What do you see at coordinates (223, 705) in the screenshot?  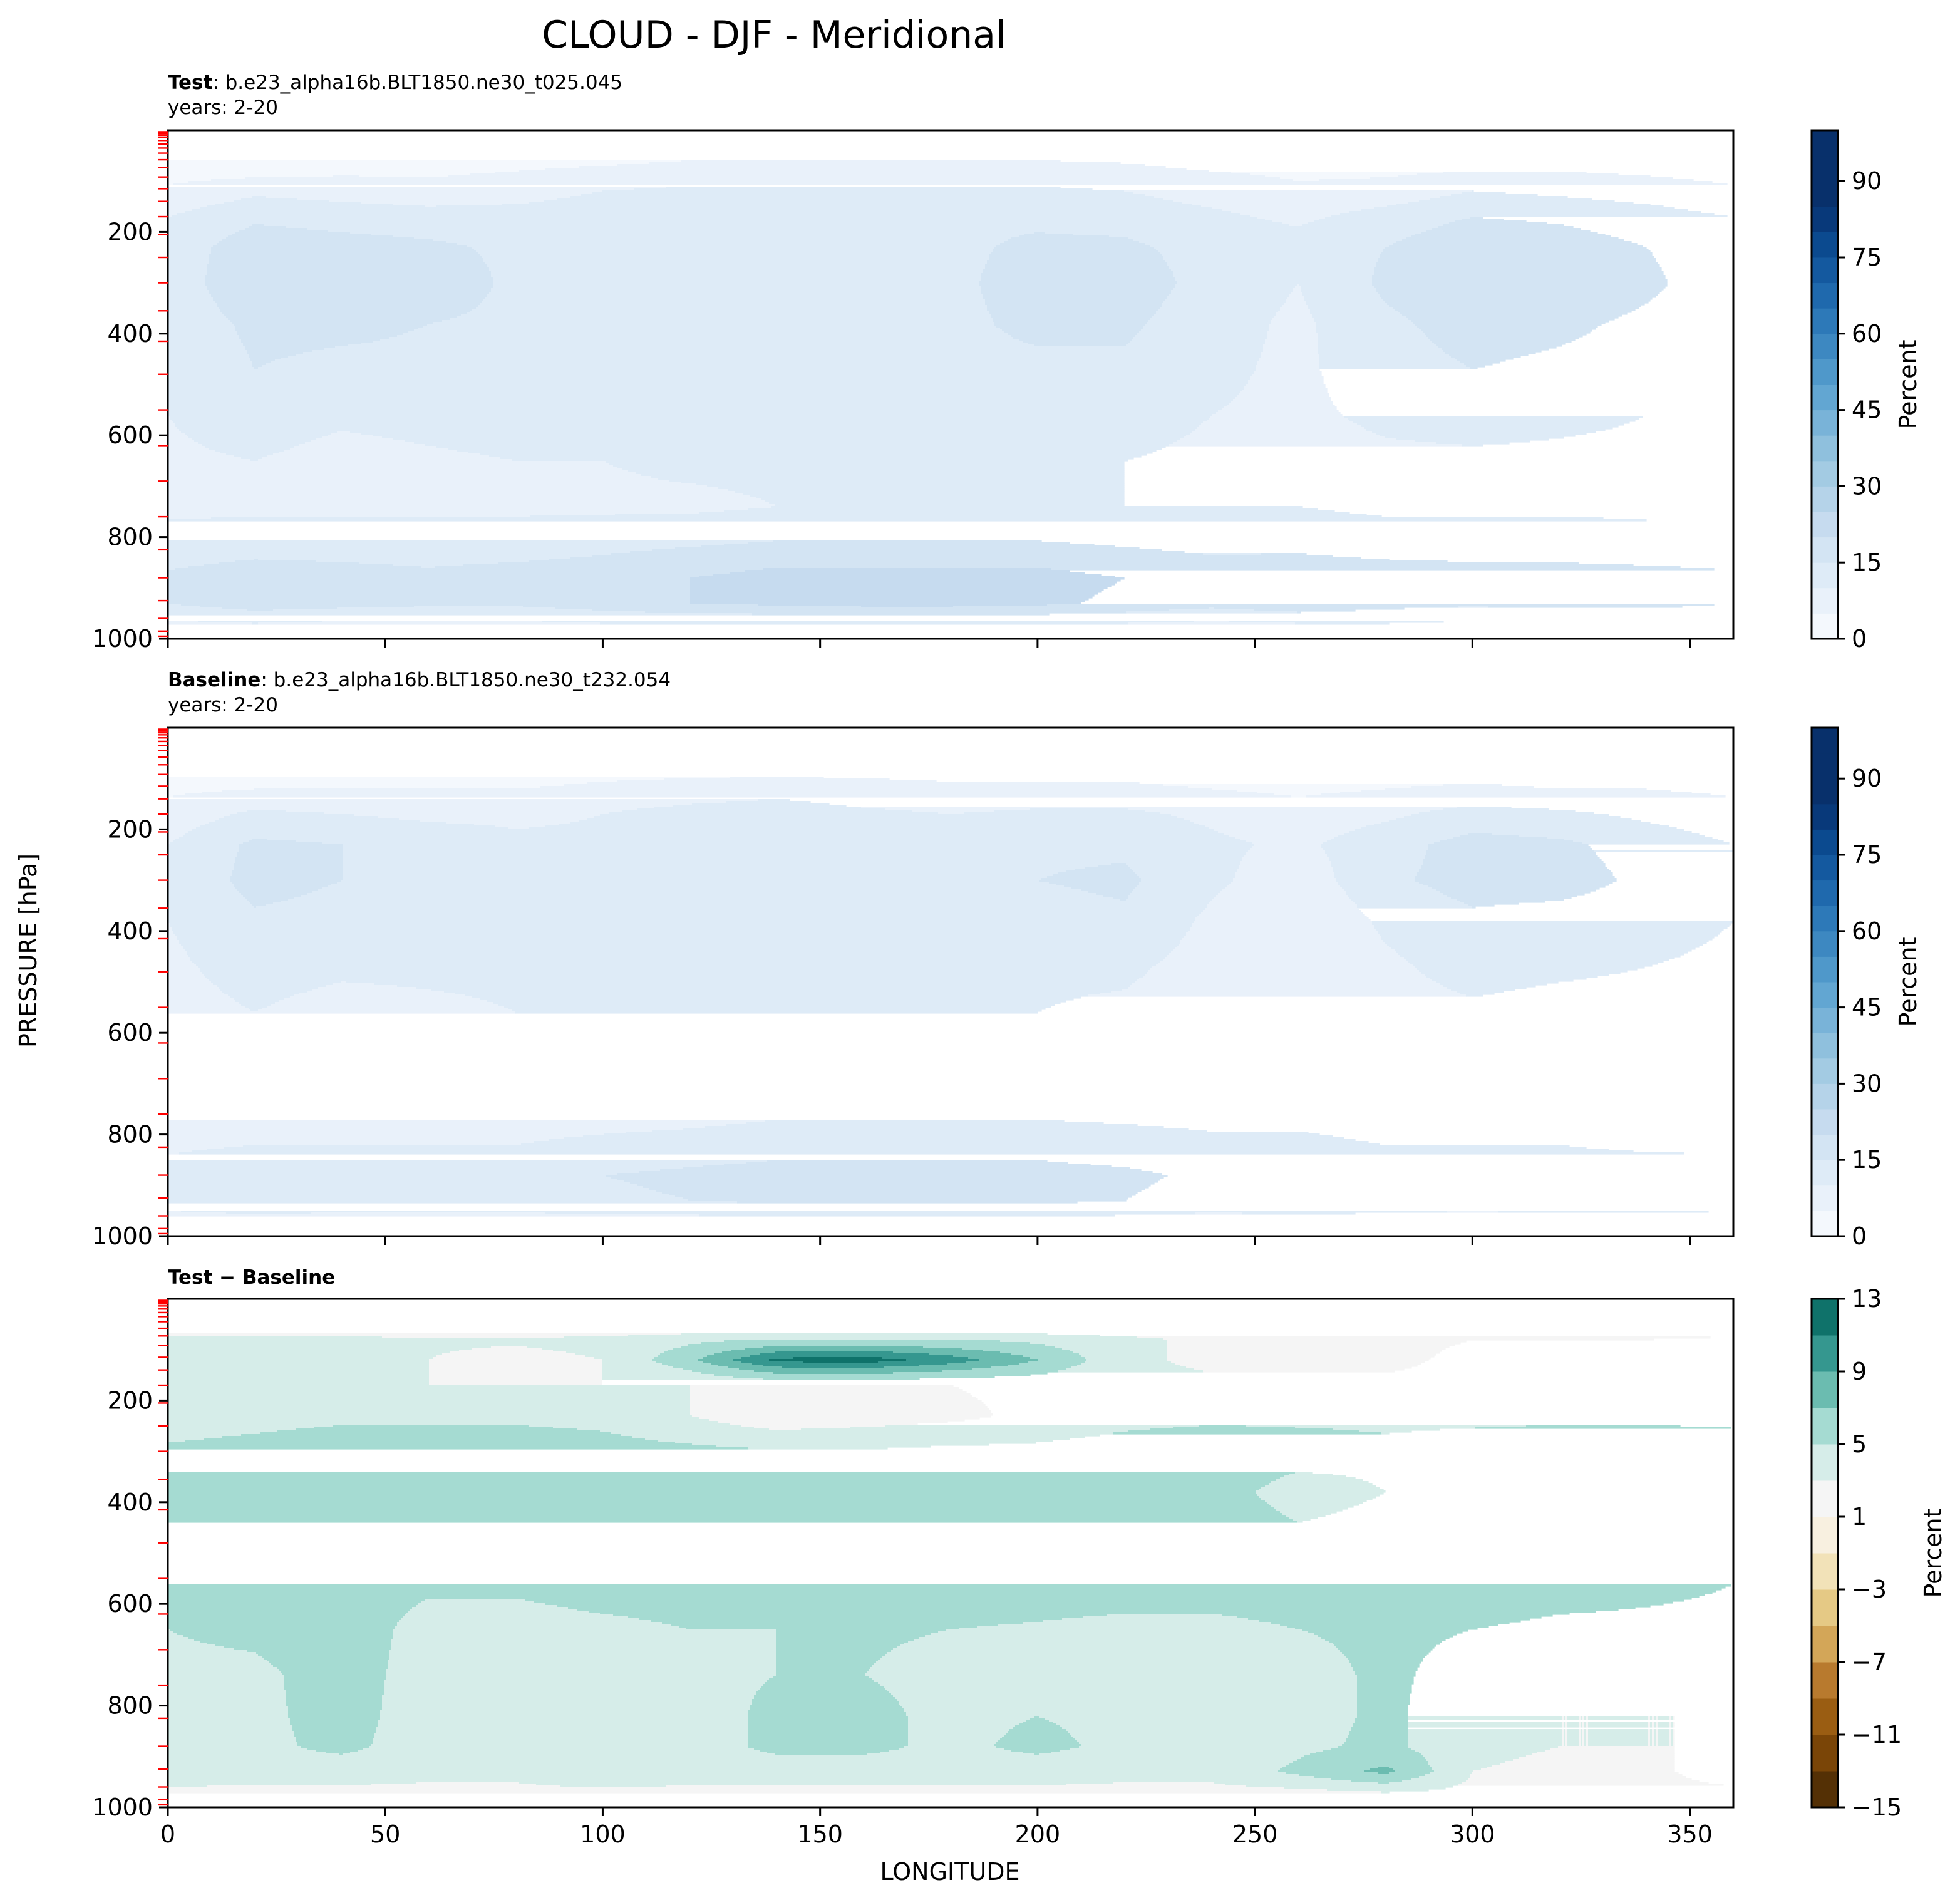 I see `panel-baseline-subtitle: years: 2-20` at bounding box center [223, 705].